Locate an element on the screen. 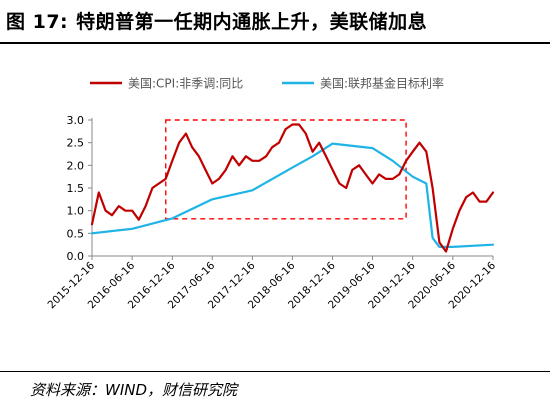 The height and width of the screenshot is (412, 550). y-tick-label: 3.0 is located at coordinates (76, 120).